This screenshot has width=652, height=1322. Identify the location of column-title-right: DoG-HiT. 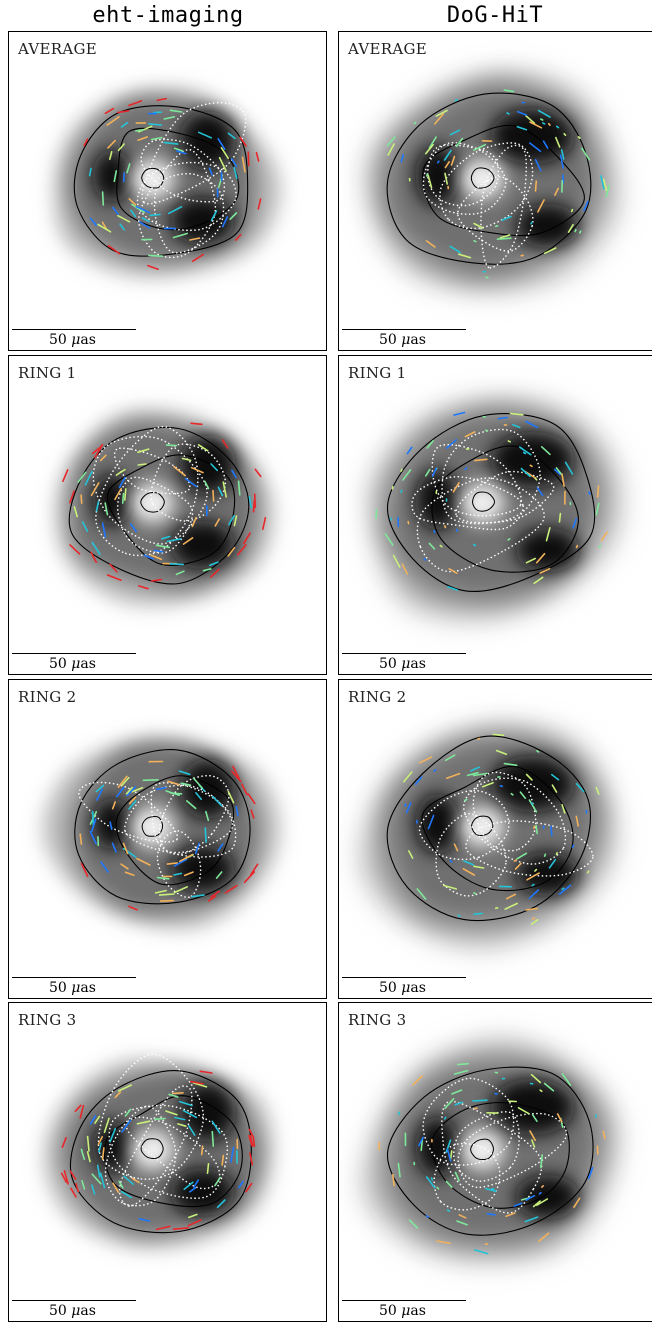
(493, 15).